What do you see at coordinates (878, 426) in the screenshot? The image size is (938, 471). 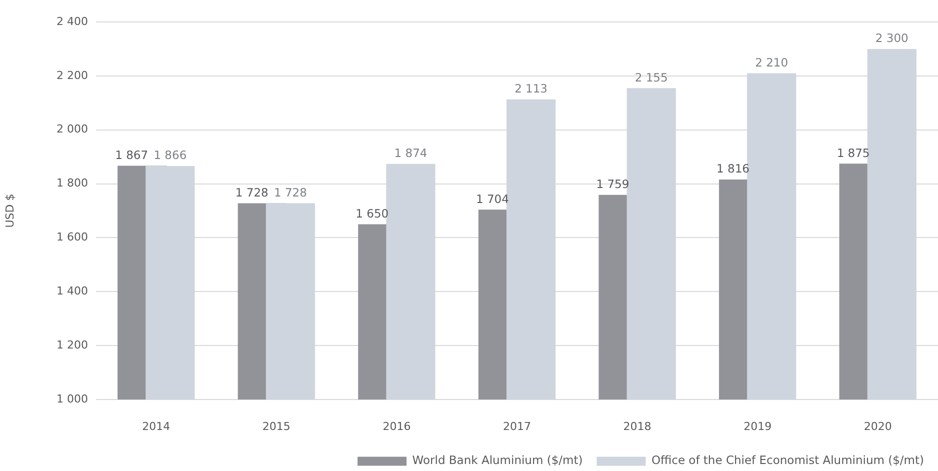 I see `x-tick-label: 2020` at bounding box center [878, 426].